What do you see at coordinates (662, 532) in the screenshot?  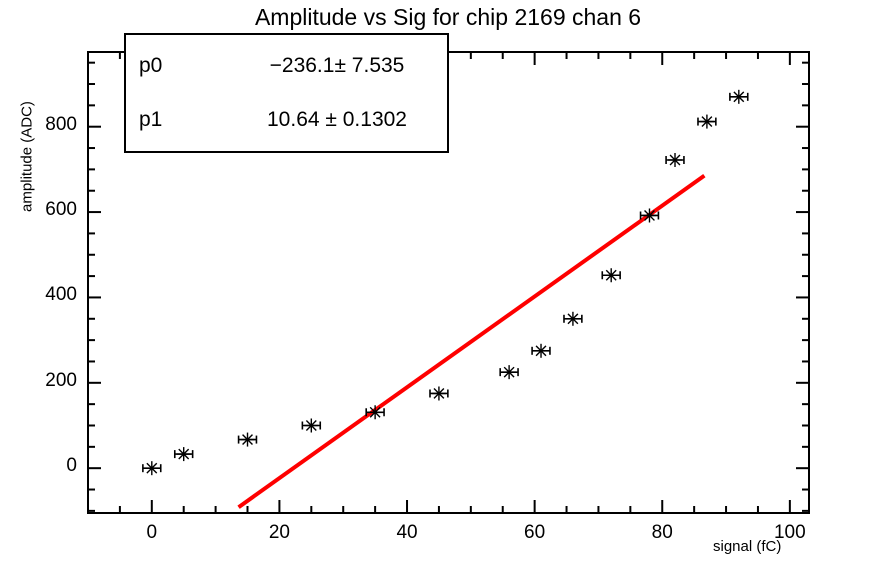 I see `x-tick-label: 80` at bounding box center [662, 532].